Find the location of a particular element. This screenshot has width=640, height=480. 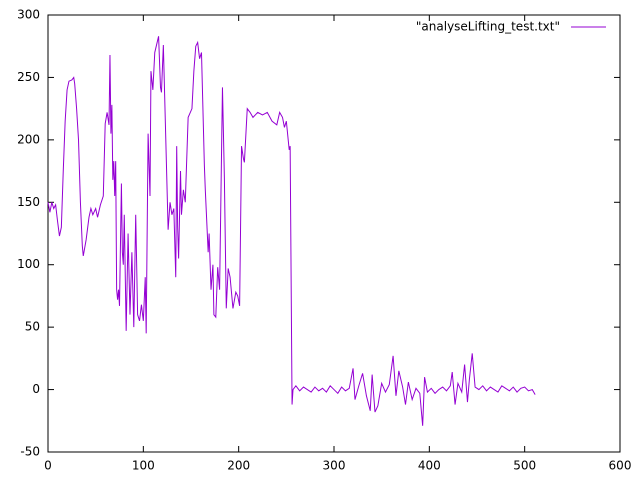

y-tick-label: 100 is located at coordinates (28, 264).